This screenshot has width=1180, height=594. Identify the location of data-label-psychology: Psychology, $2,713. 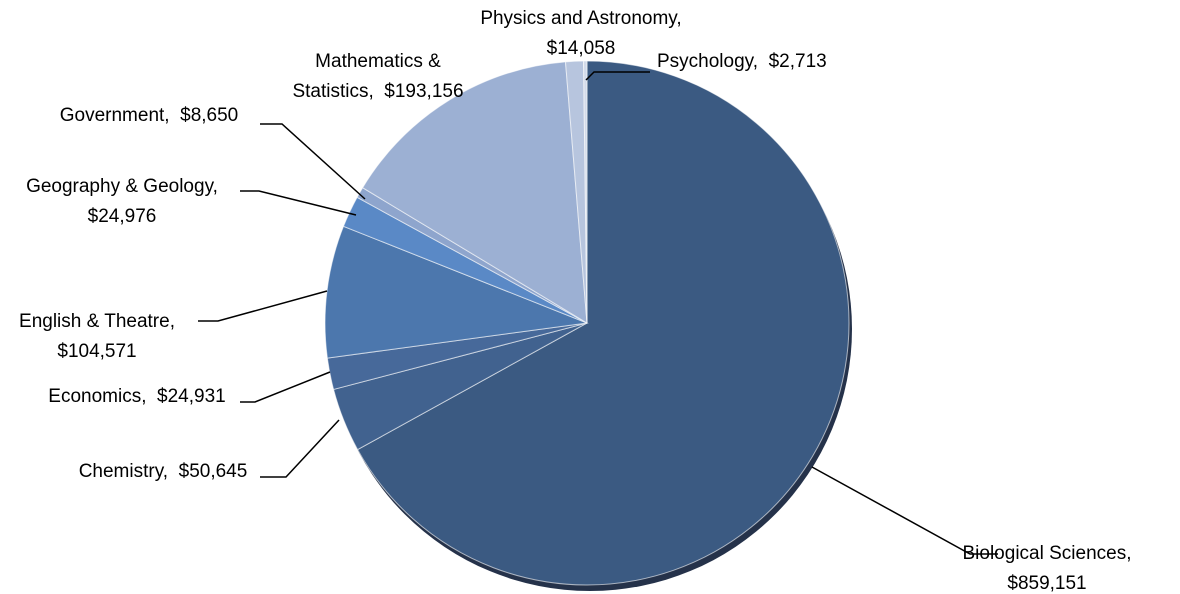
(742, 61).